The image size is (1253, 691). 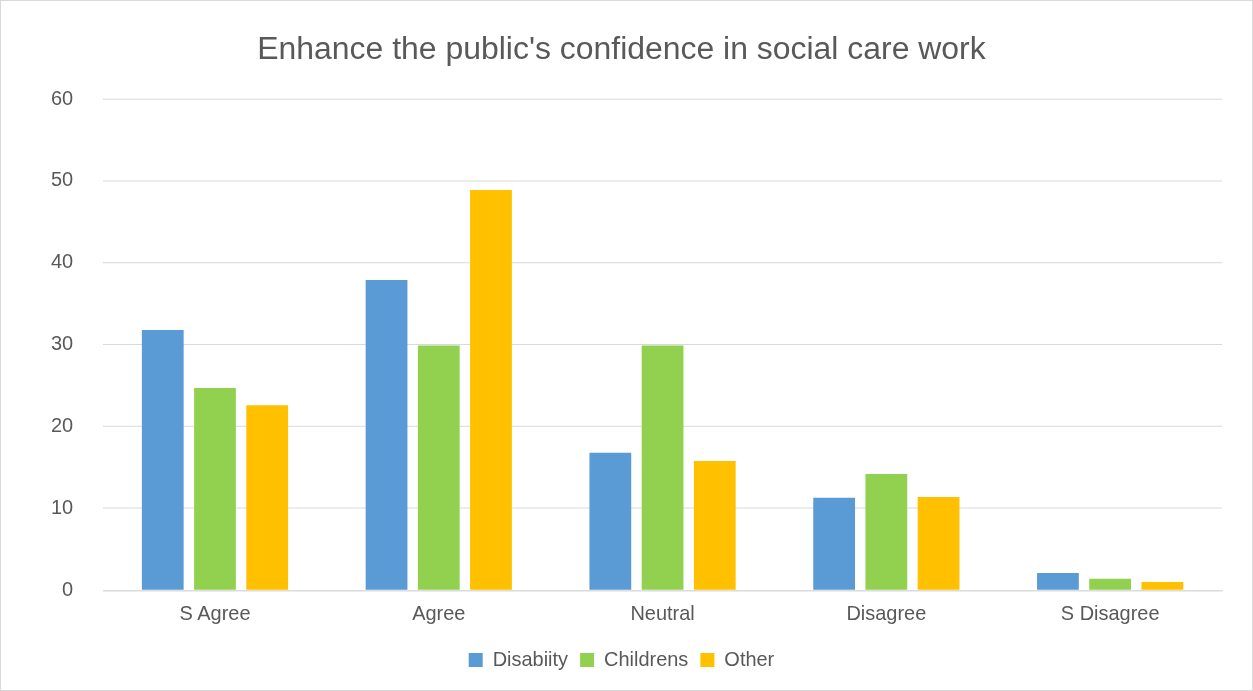 I want to click on y-tick-label: 40, so click(x=62, y=261).